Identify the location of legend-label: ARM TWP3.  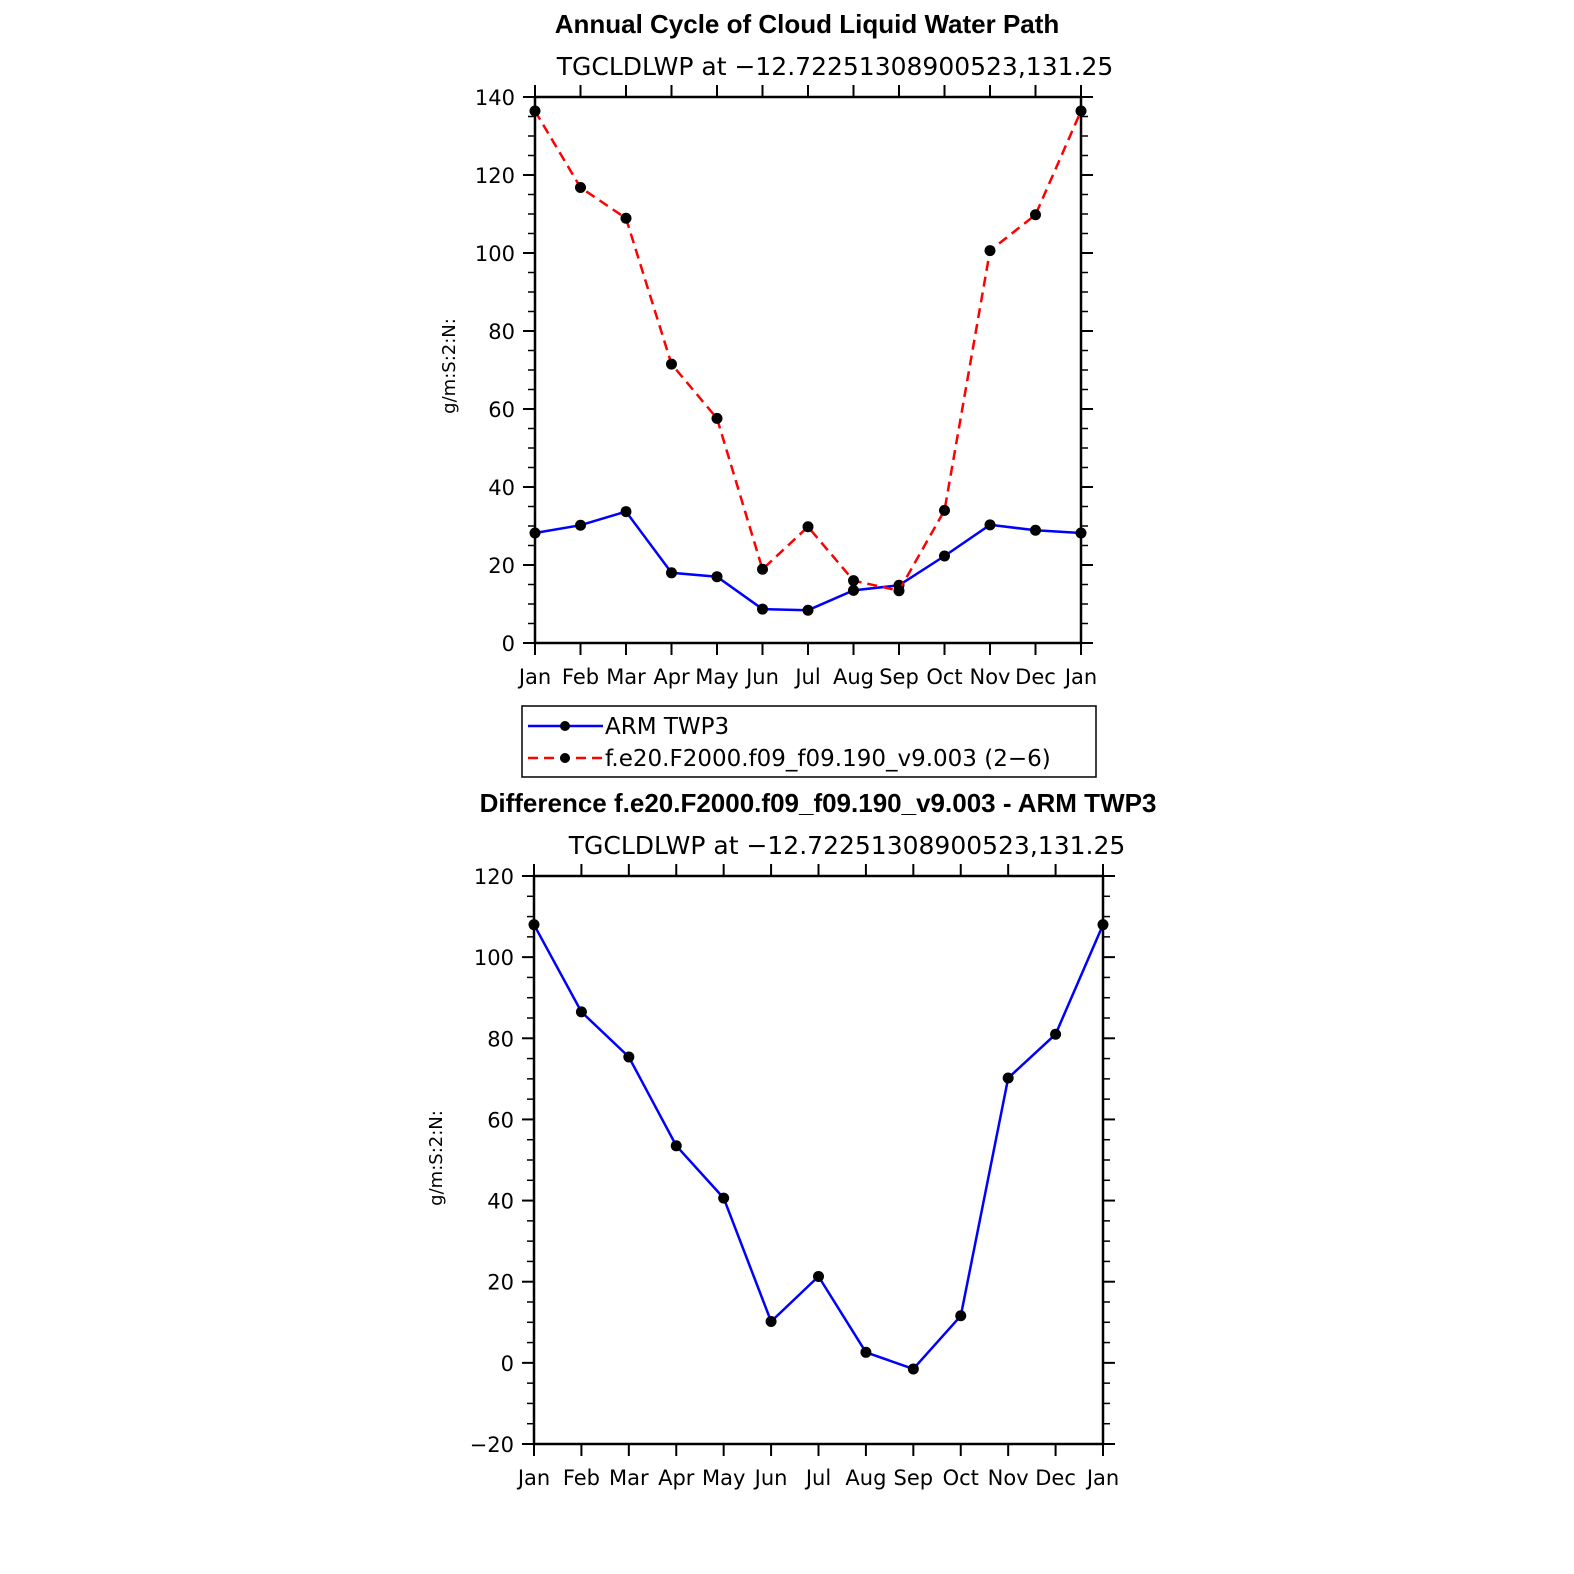
(667, 727).